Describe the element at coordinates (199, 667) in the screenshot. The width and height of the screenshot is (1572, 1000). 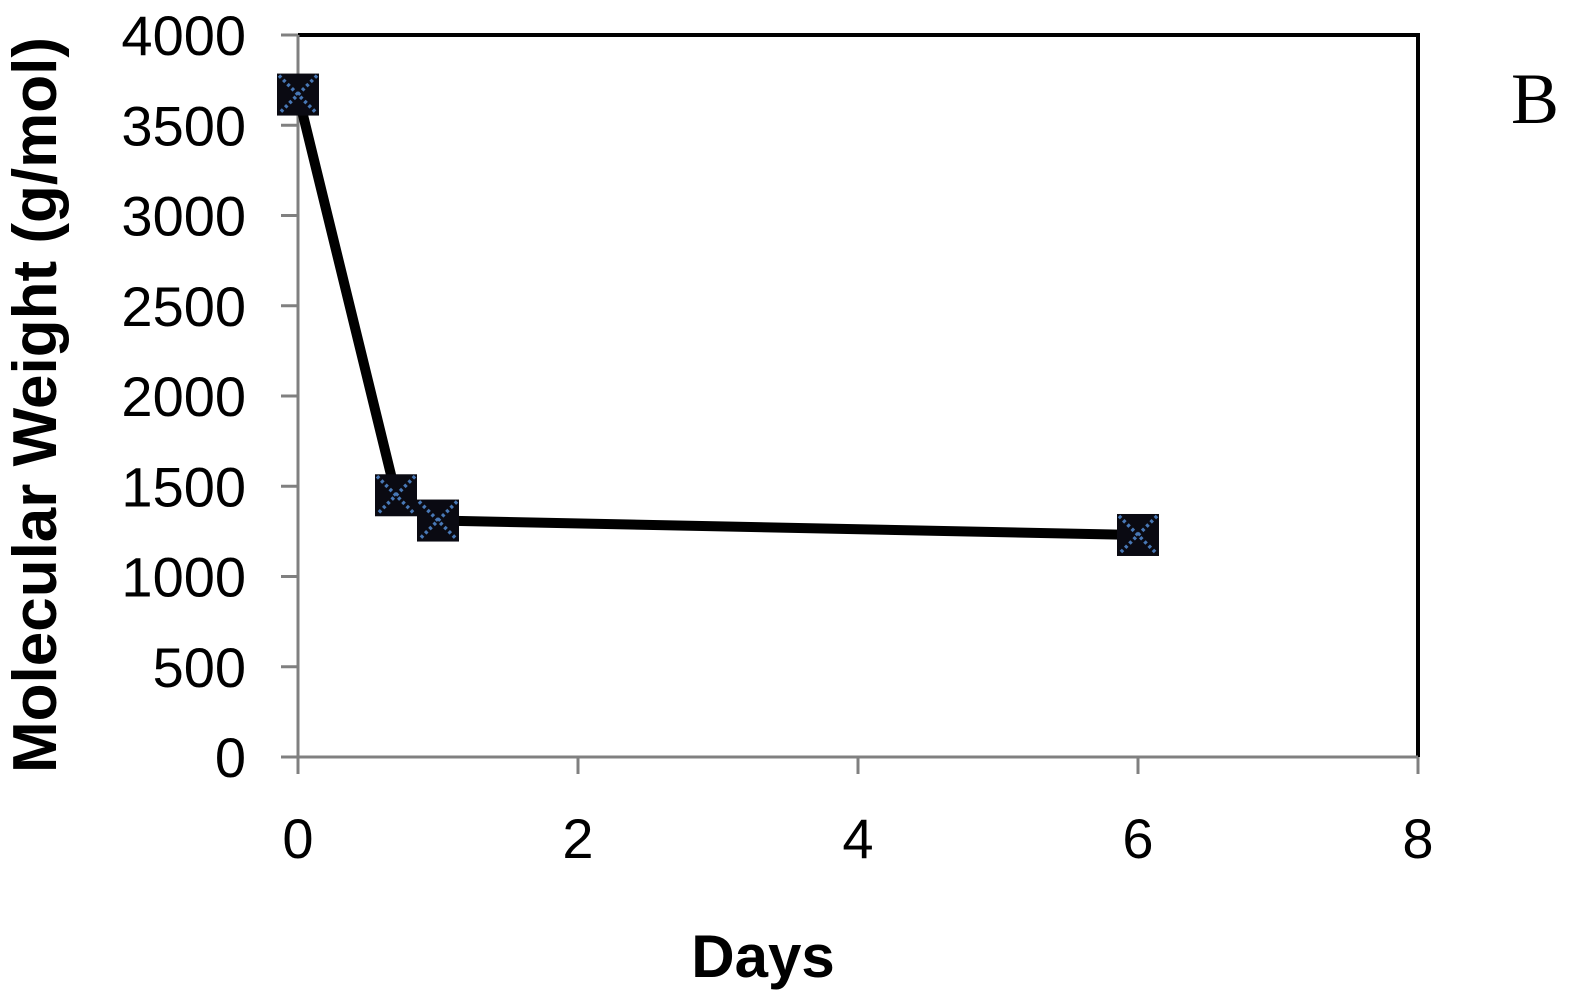
I see `y-tick-label: 500` at that location.